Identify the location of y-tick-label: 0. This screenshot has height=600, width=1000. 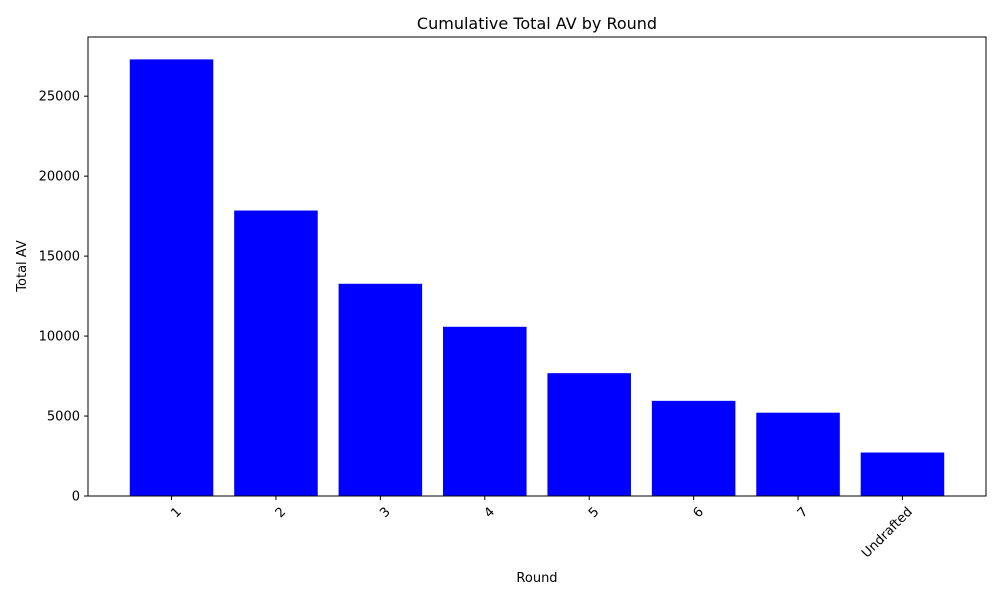
(76, 497).